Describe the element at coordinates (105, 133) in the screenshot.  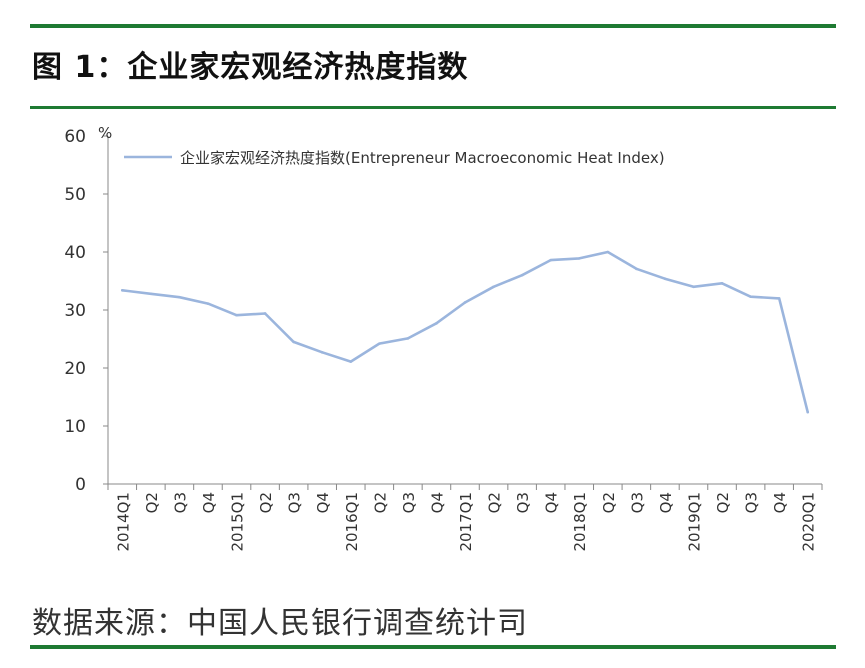
I see `y-axis-unit: %` at that location.